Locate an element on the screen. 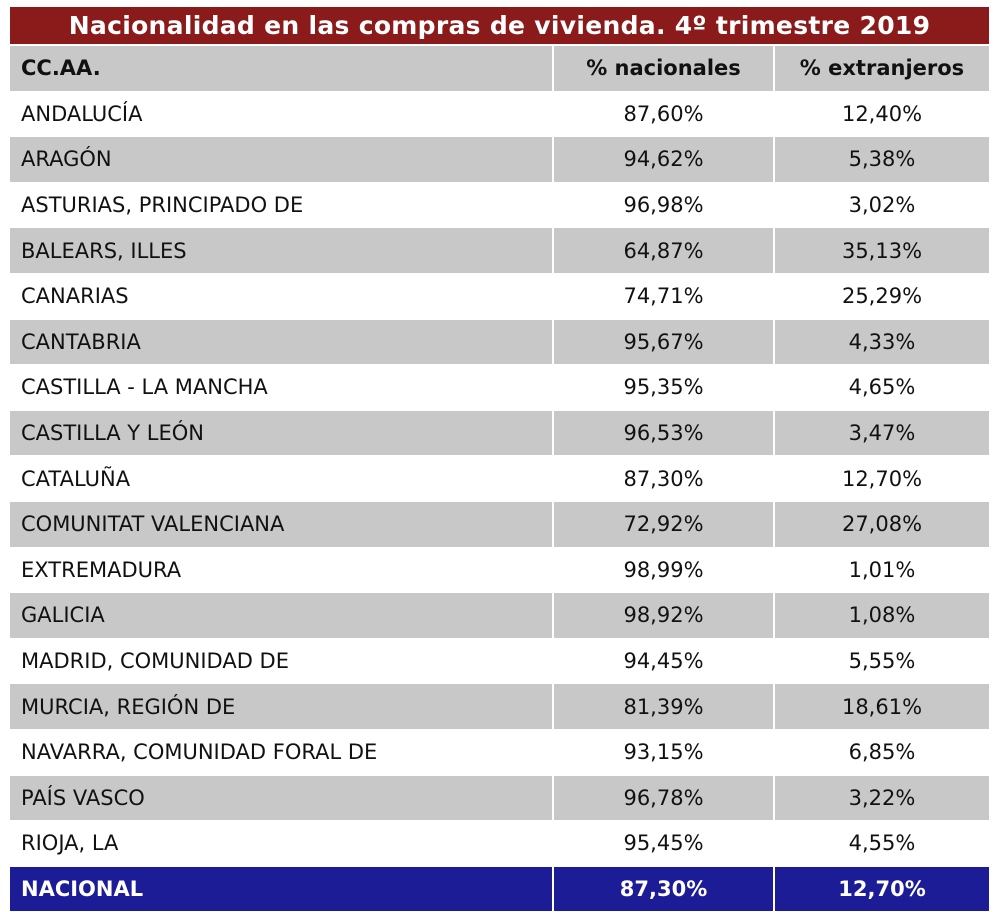 The width and height of the screenshot is (1000, 912). row-nacionales: 98,92% is located at coordinates (662, 615).